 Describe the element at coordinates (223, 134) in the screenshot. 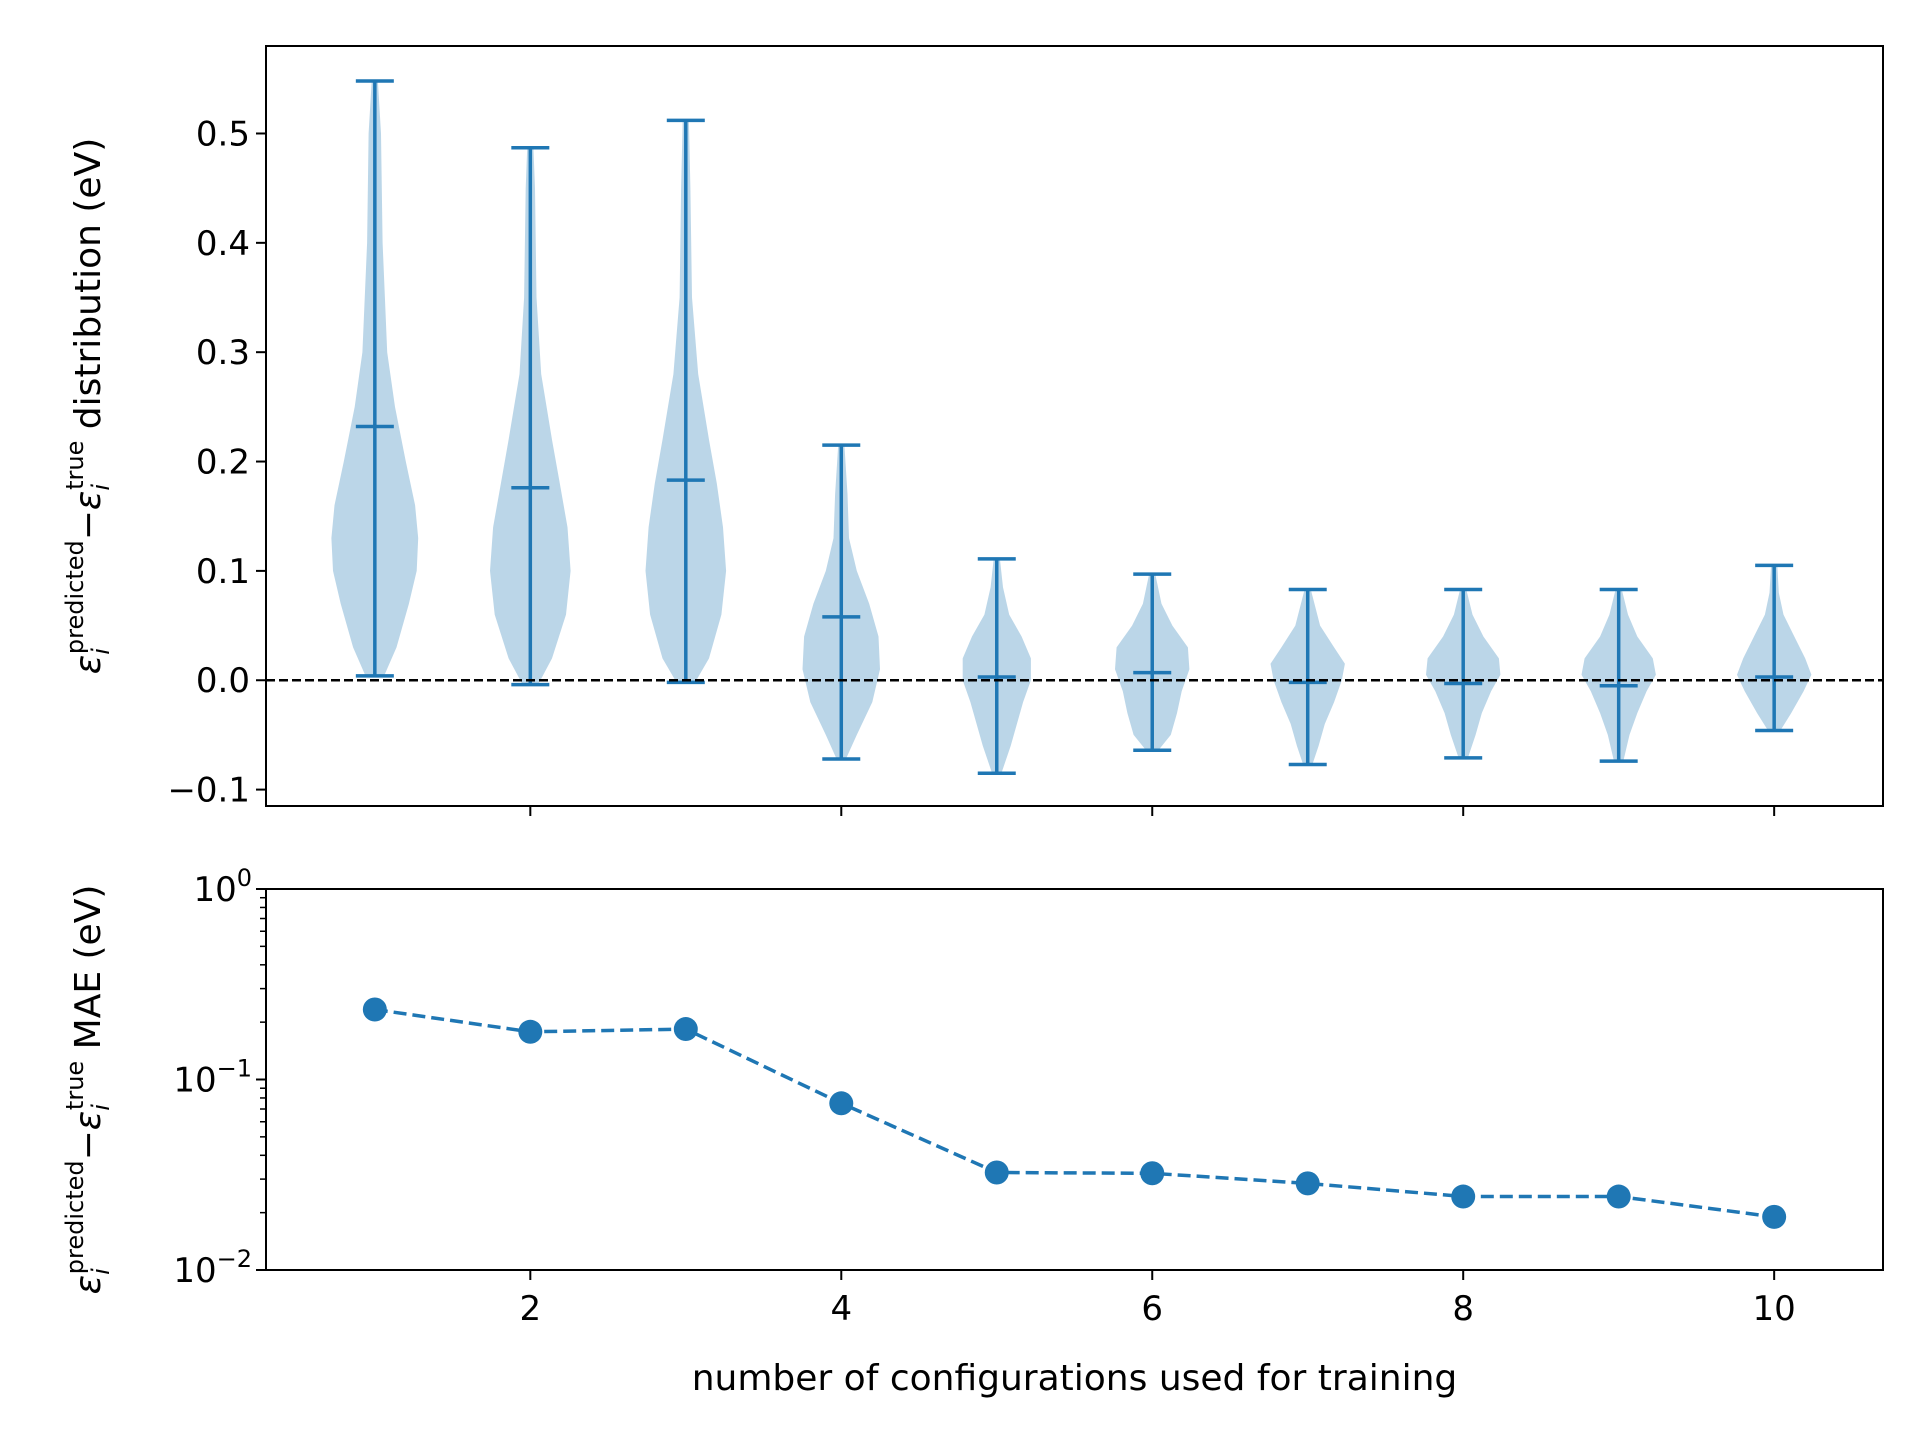

I see `top-ytick-label: 0.5` at that location.